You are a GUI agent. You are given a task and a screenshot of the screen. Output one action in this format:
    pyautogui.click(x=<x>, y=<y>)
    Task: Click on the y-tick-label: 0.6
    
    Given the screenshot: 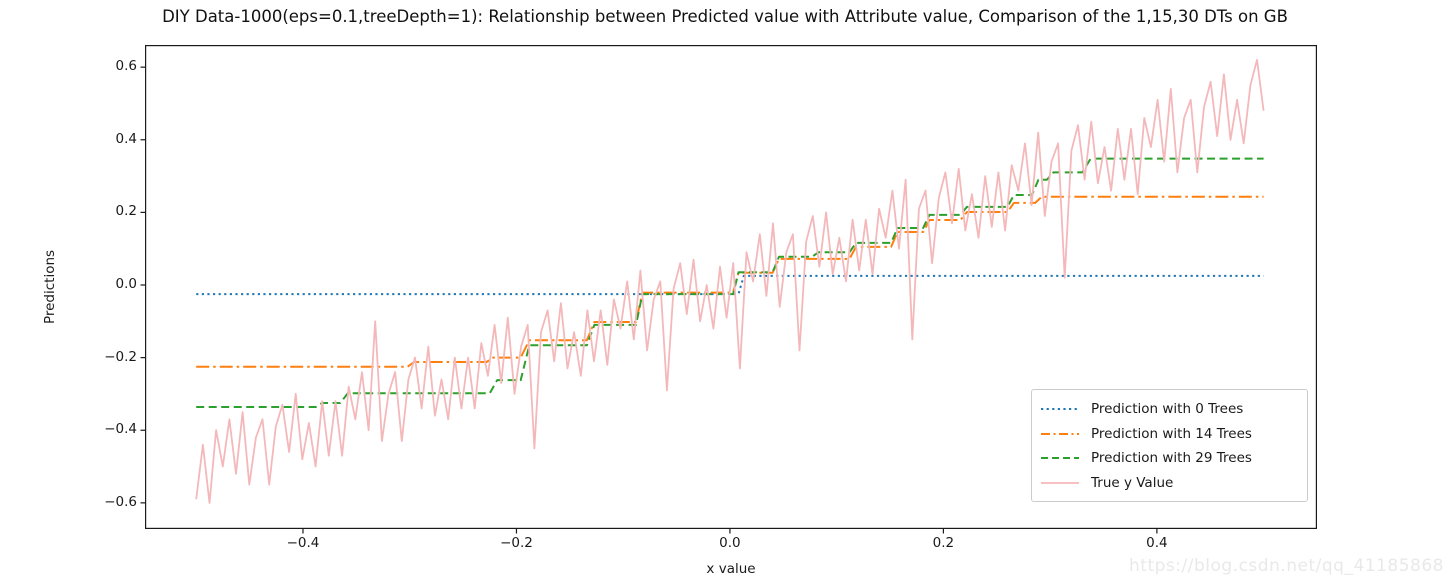 What is the action you would take?
    pyautogui.click(x=126, y=66)
    